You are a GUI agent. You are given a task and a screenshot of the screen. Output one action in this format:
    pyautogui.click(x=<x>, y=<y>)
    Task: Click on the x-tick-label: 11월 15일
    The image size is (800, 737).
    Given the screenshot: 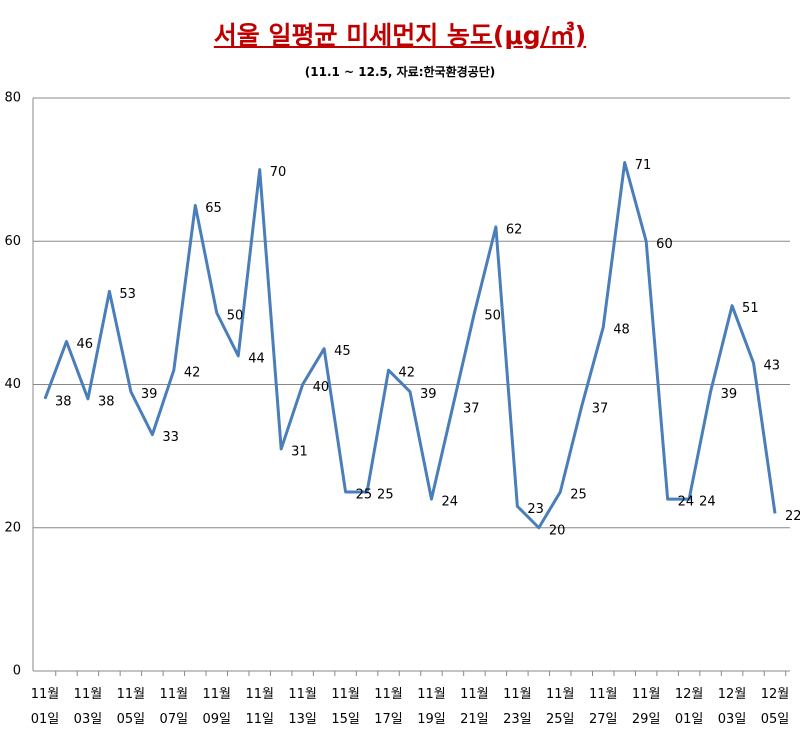 What is the action you would take?
    pyautogui.click(x=345, y=707)
    